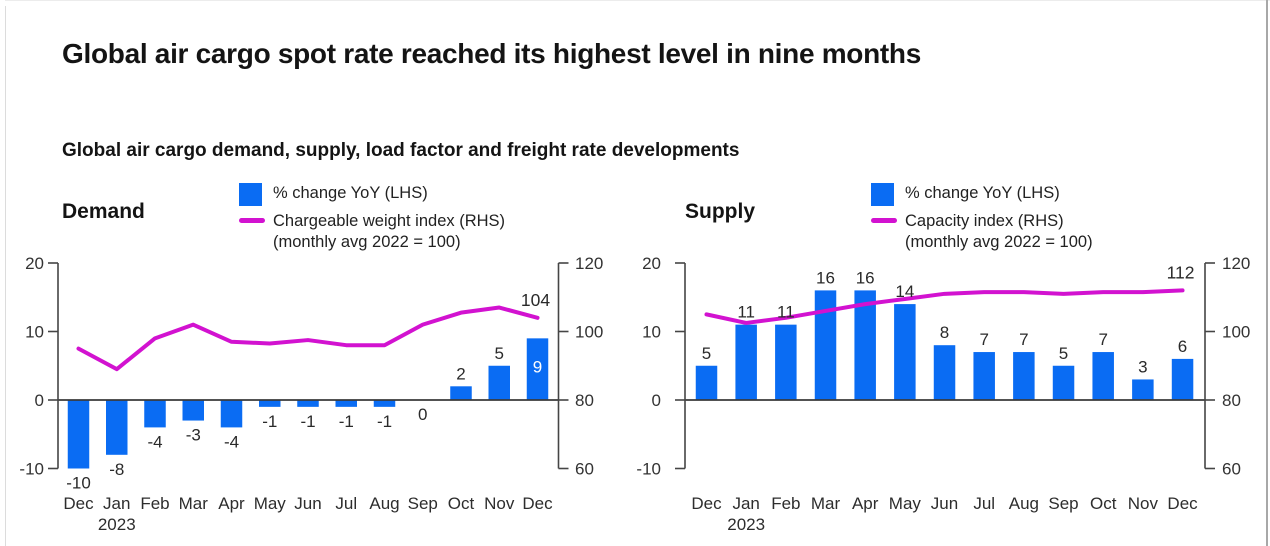 The image size is (1270, 546). Describe the element at coordinates (720, 211) in the screenshot. I see `chart-title-supply: Supply` at that location.